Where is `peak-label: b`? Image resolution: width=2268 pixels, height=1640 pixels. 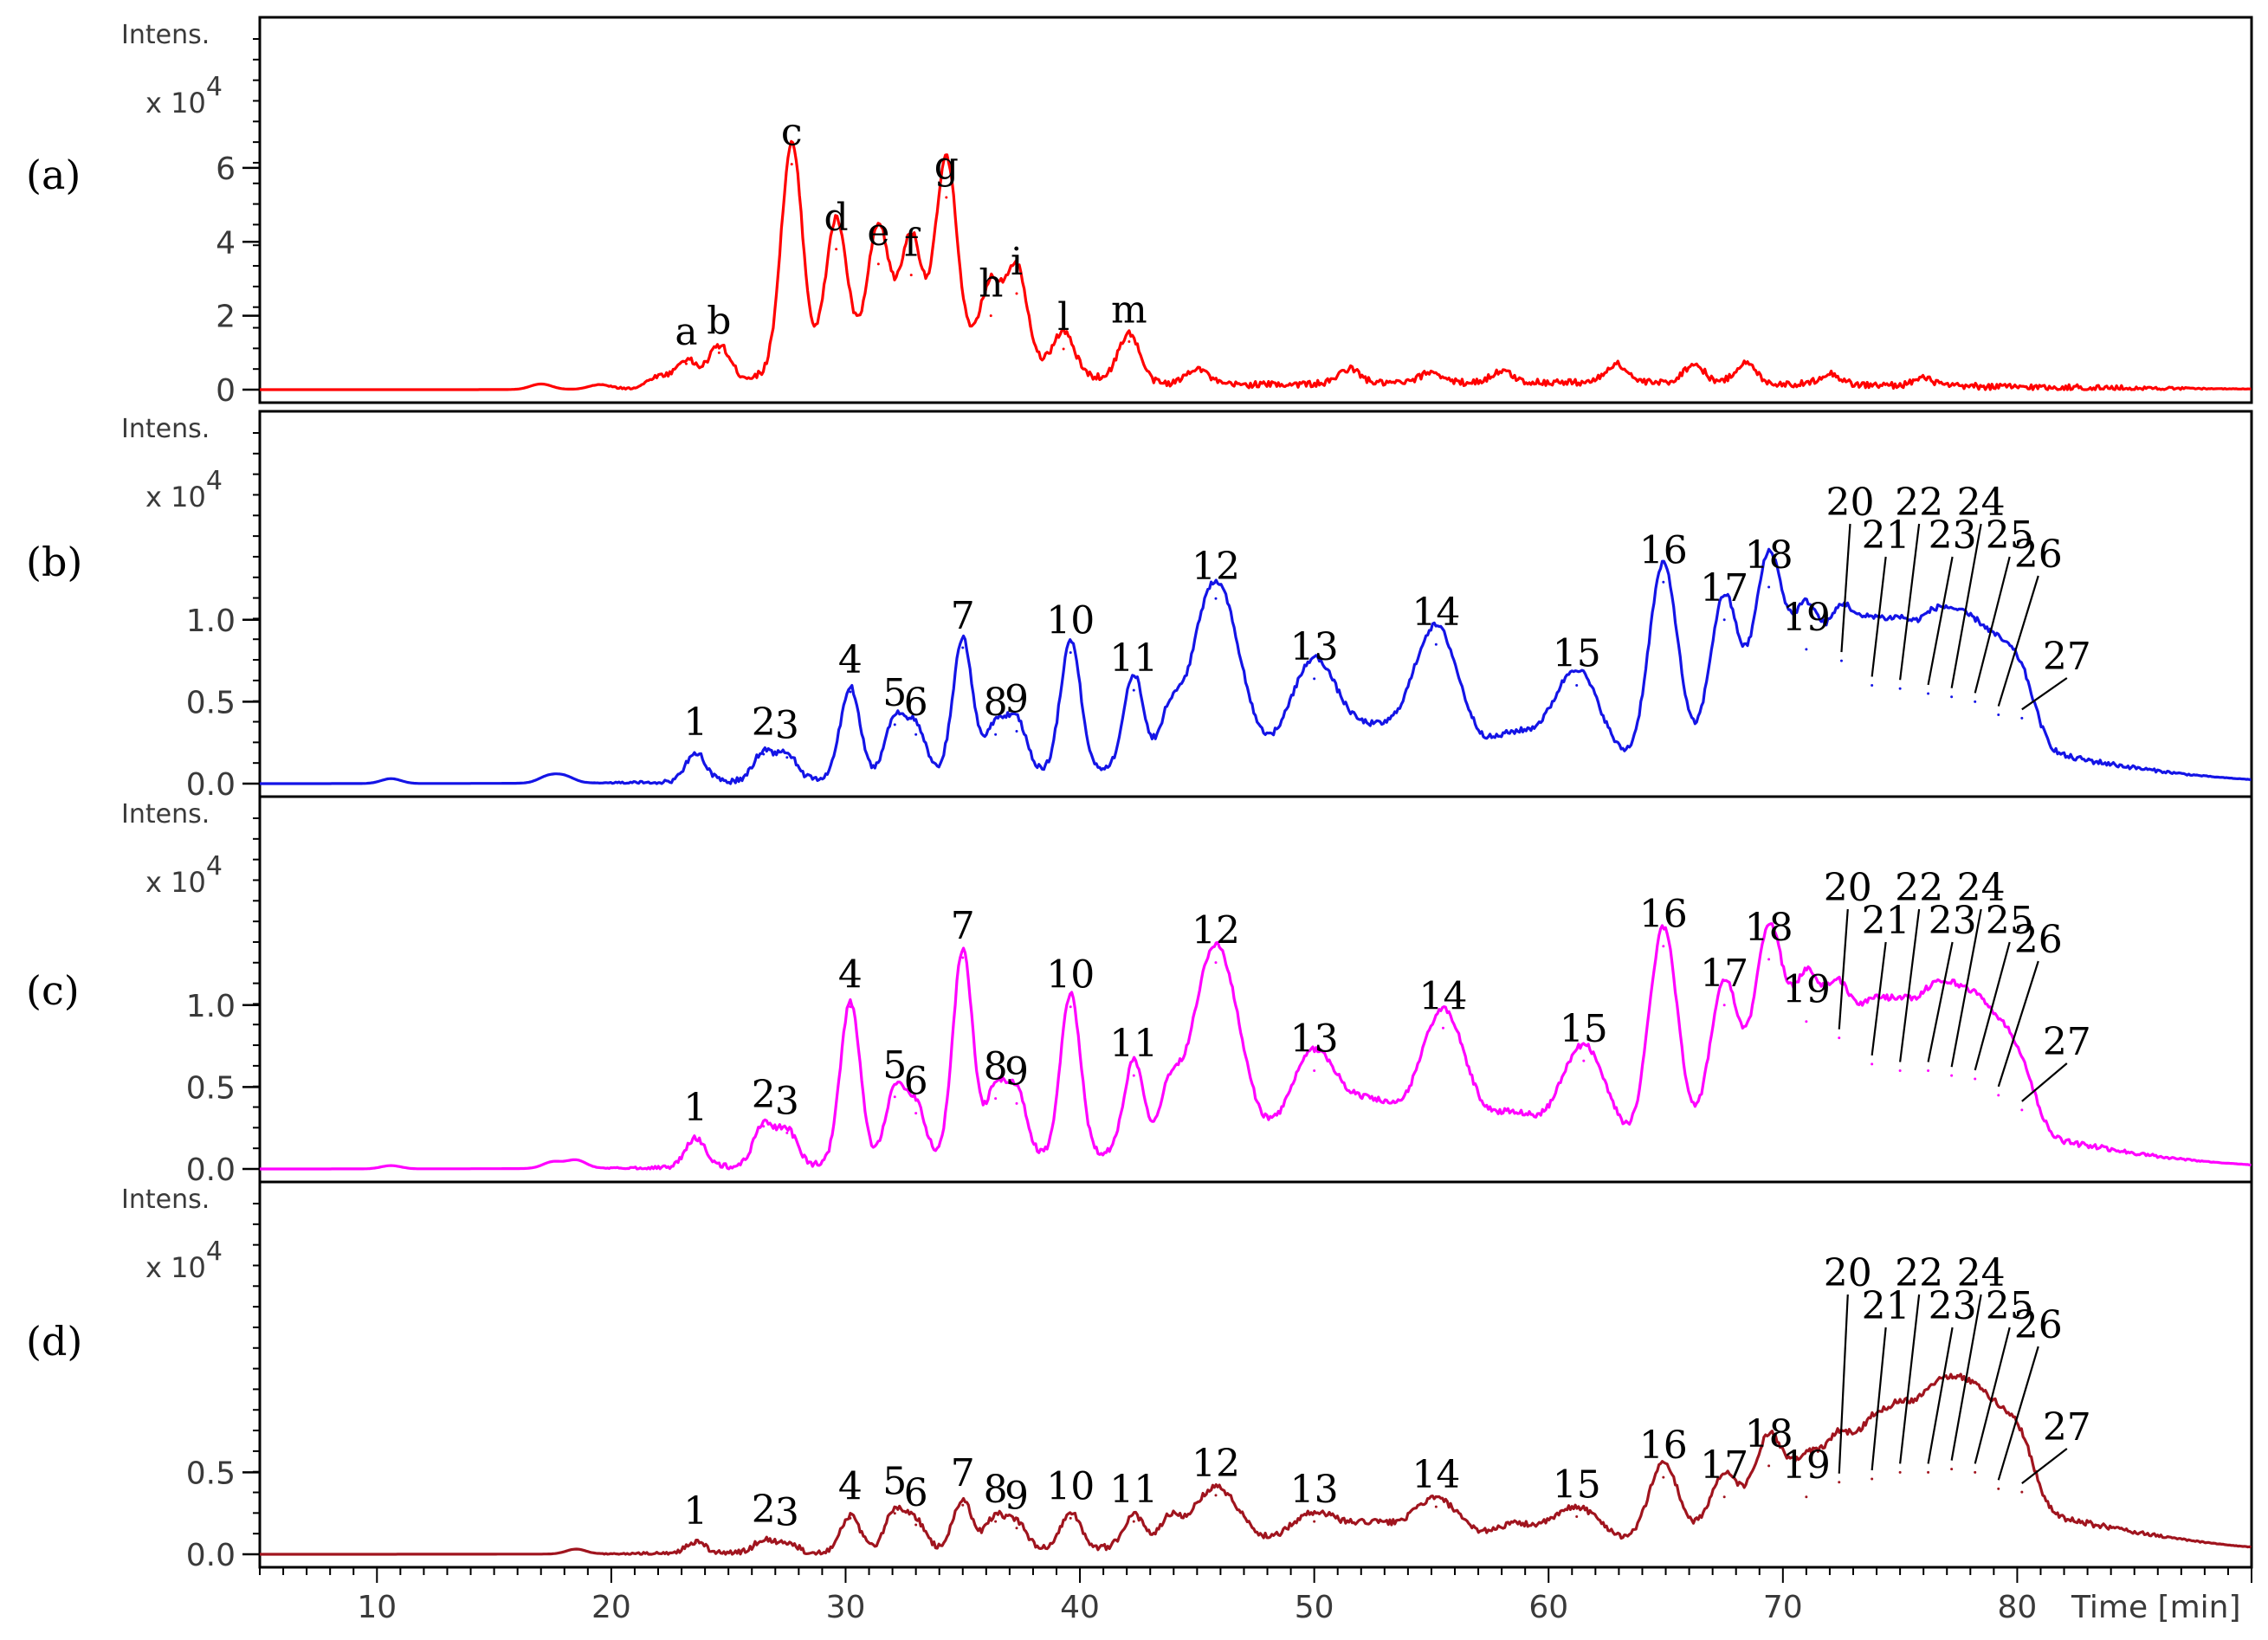 peak-label: b is located at coordinates (719, 321).